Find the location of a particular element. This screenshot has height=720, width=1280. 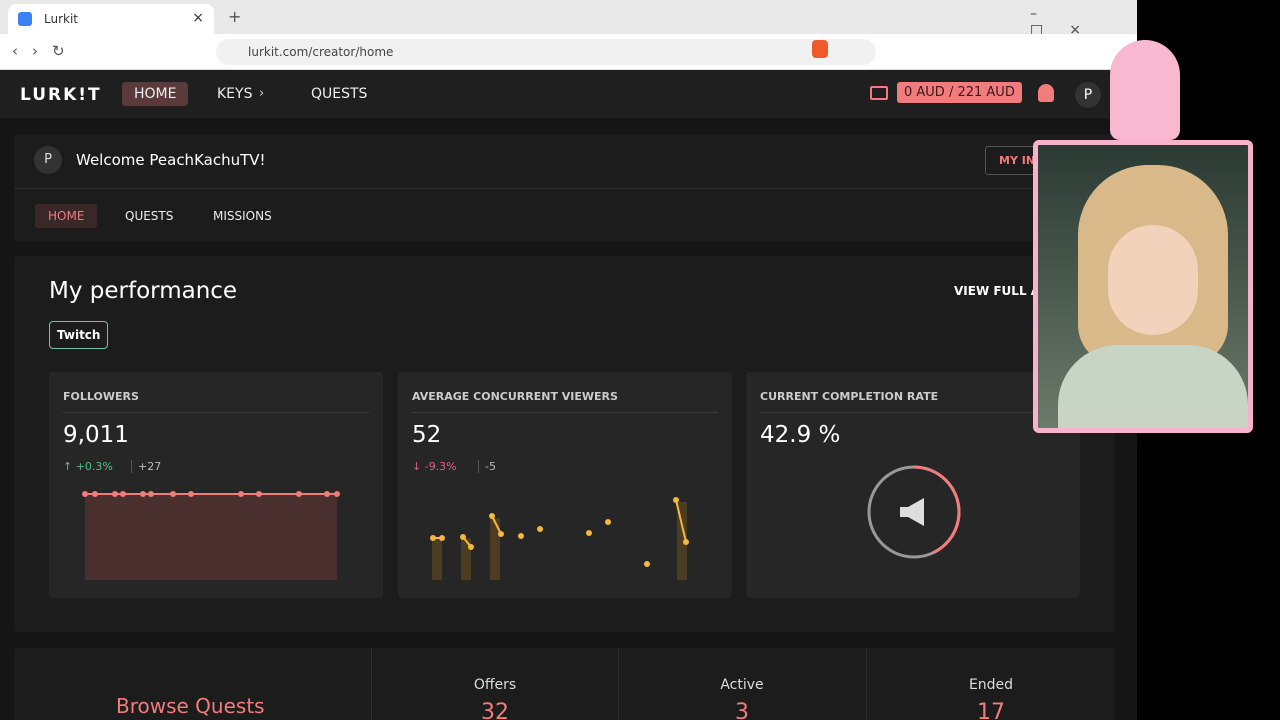

subnav-quests: QUESTS is located at coordinates (149, 216).